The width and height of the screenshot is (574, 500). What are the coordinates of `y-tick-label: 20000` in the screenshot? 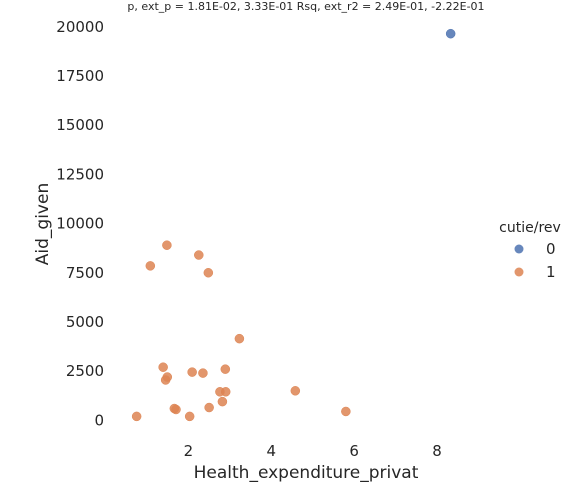 It's located at (80, 27).